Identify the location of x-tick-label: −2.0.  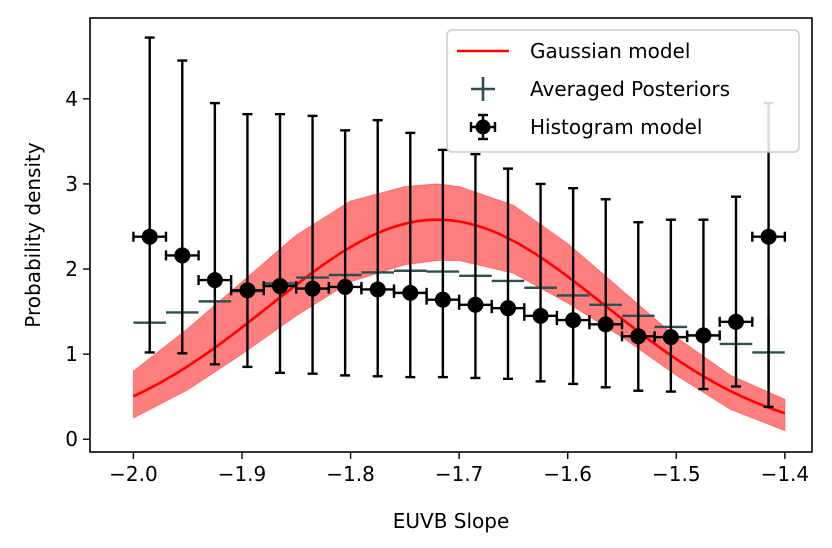
(133, 474).